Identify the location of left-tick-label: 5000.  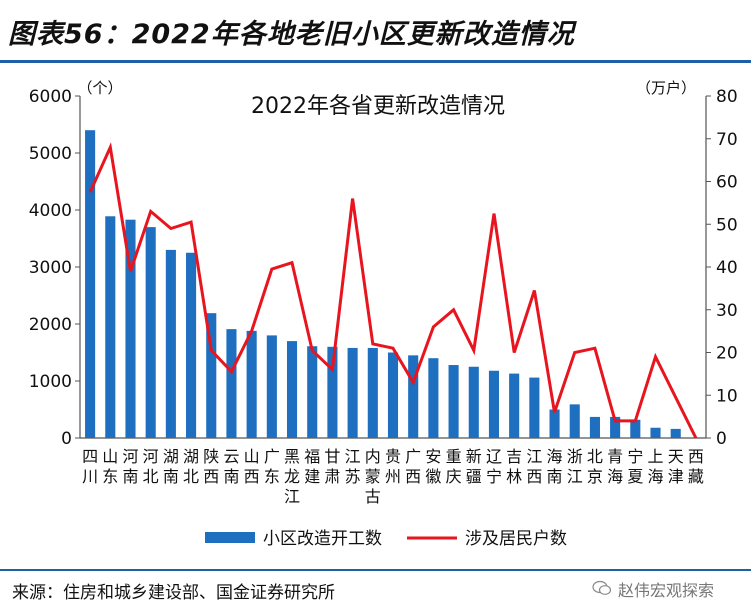
(50, 154).